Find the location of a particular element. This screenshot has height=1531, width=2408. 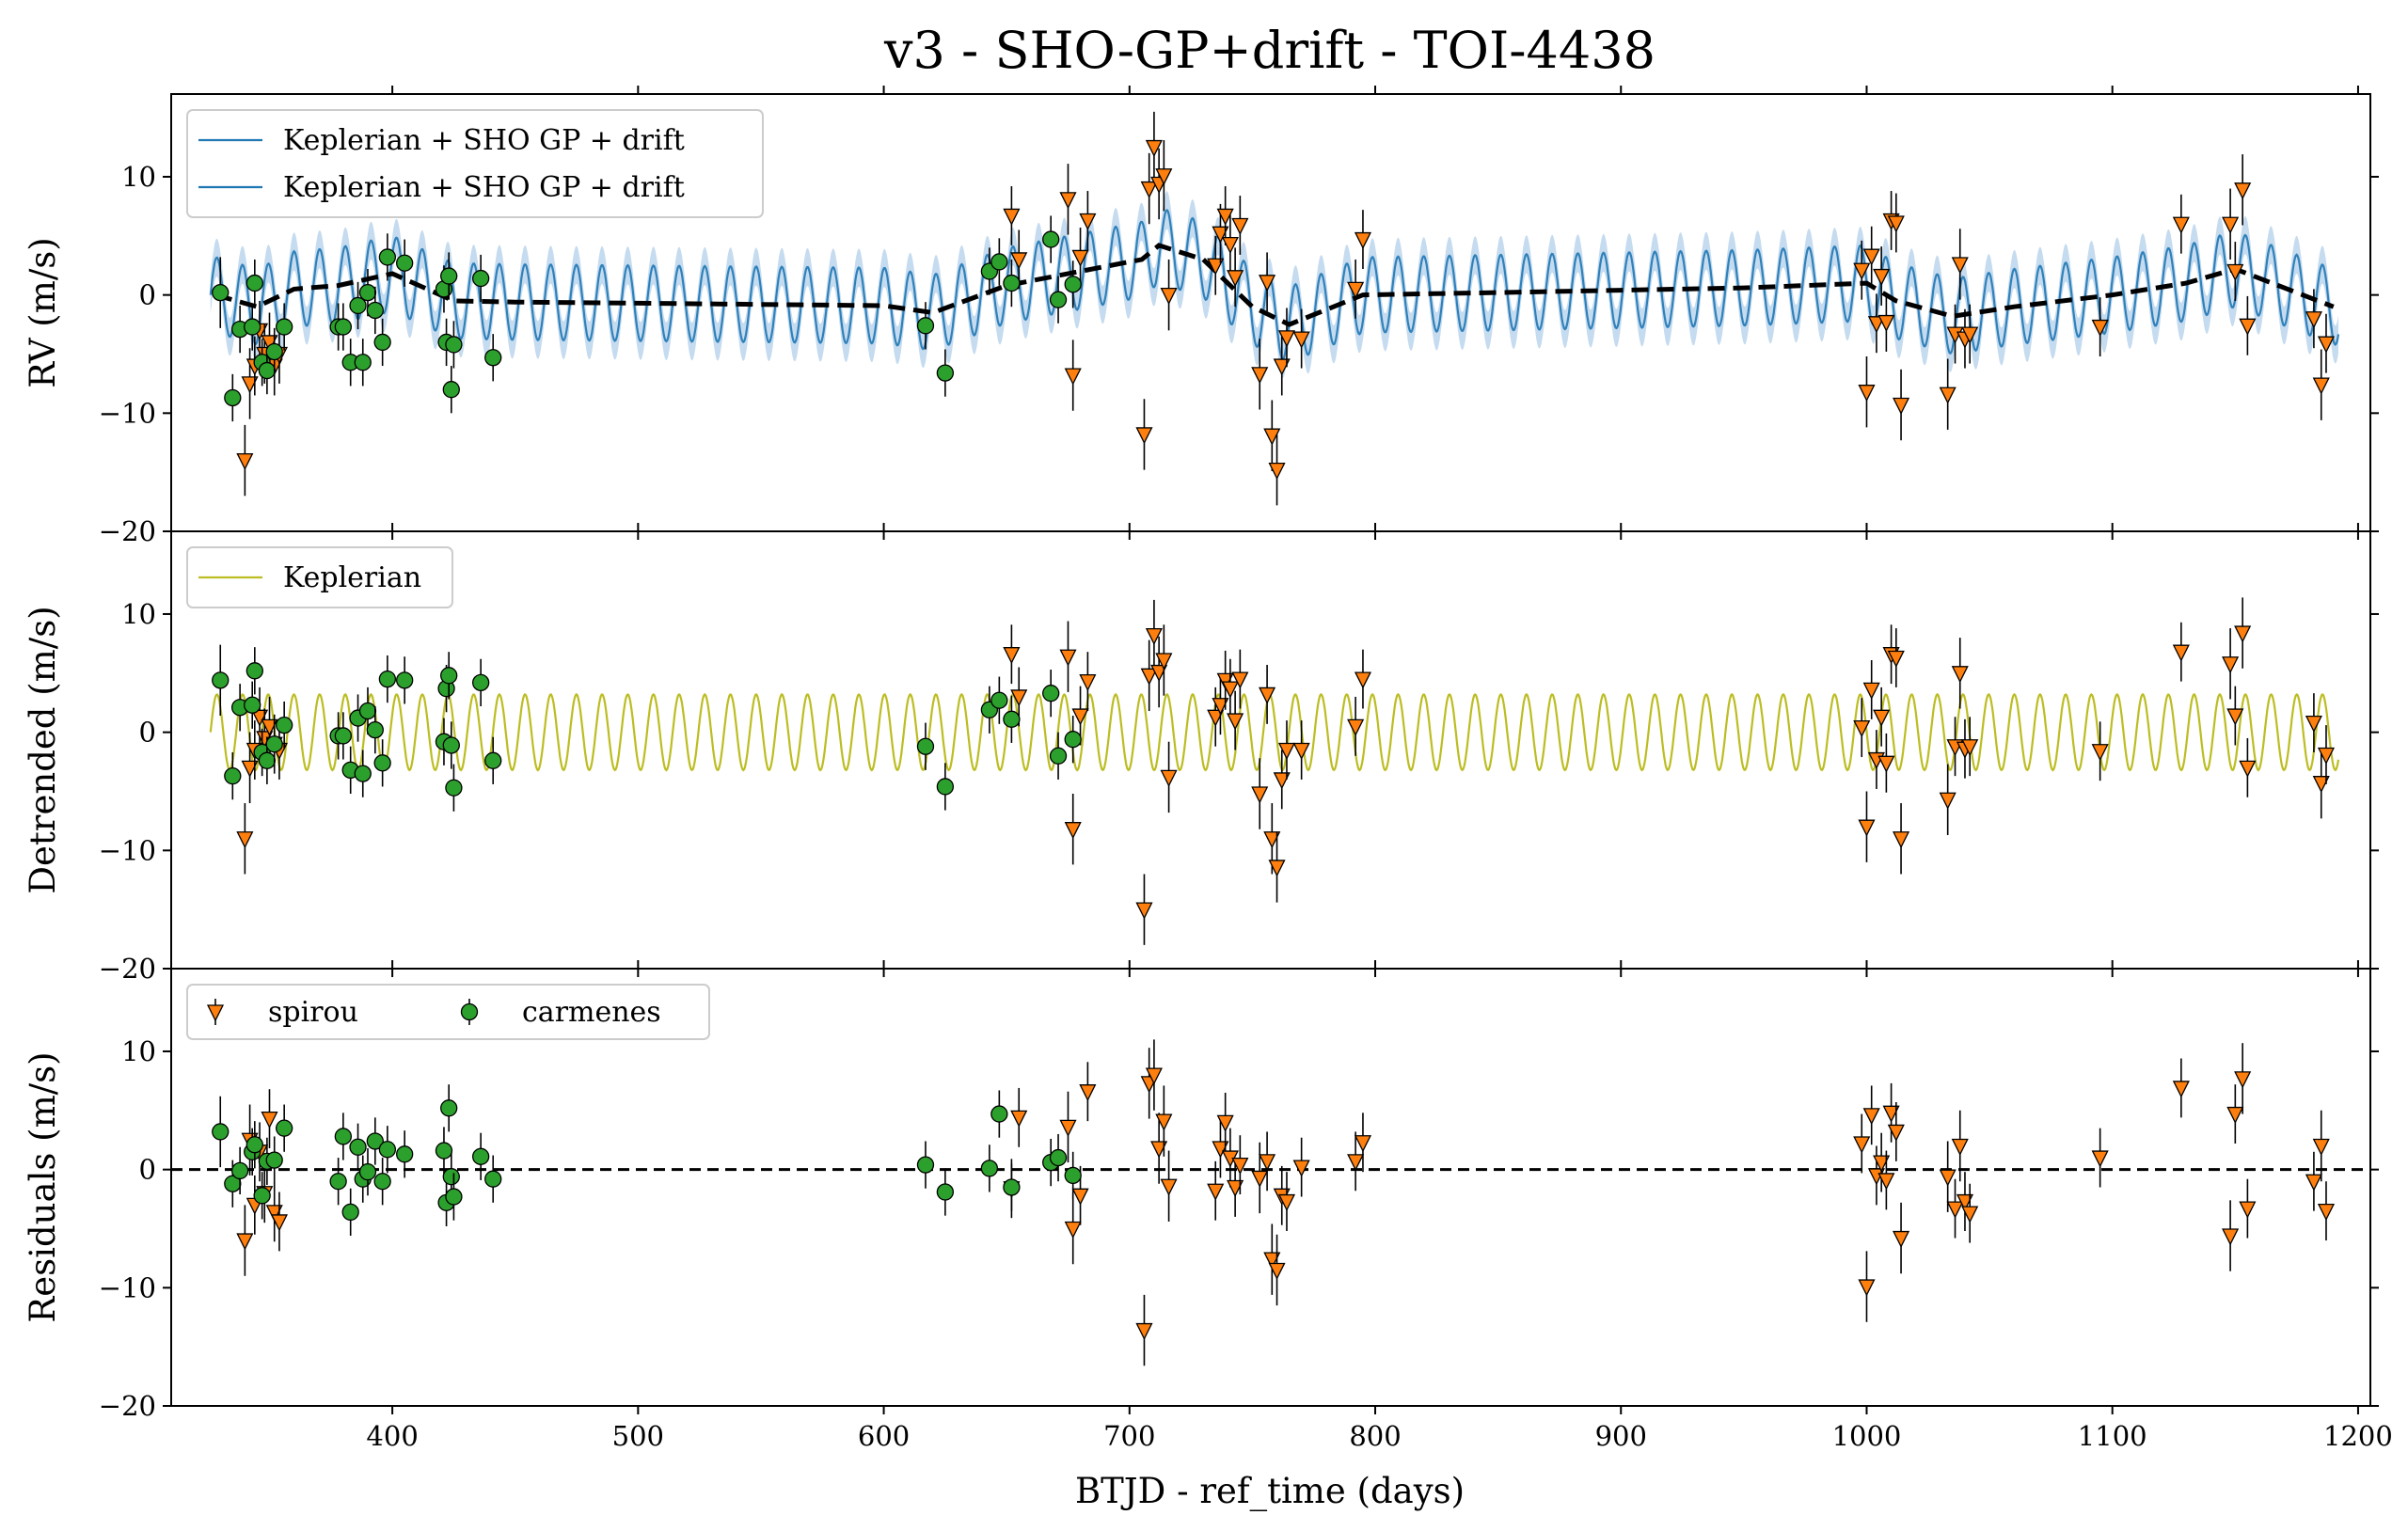

y-tick-label: 10 is located at coordinates (138, 1051).